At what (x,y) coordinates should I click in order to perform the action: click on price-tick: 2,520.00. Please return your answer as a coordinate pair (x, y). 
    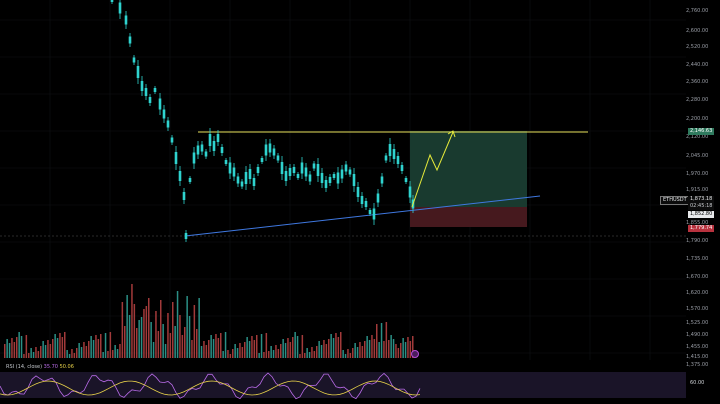
    Looking at the image, I should click on (697, 47).